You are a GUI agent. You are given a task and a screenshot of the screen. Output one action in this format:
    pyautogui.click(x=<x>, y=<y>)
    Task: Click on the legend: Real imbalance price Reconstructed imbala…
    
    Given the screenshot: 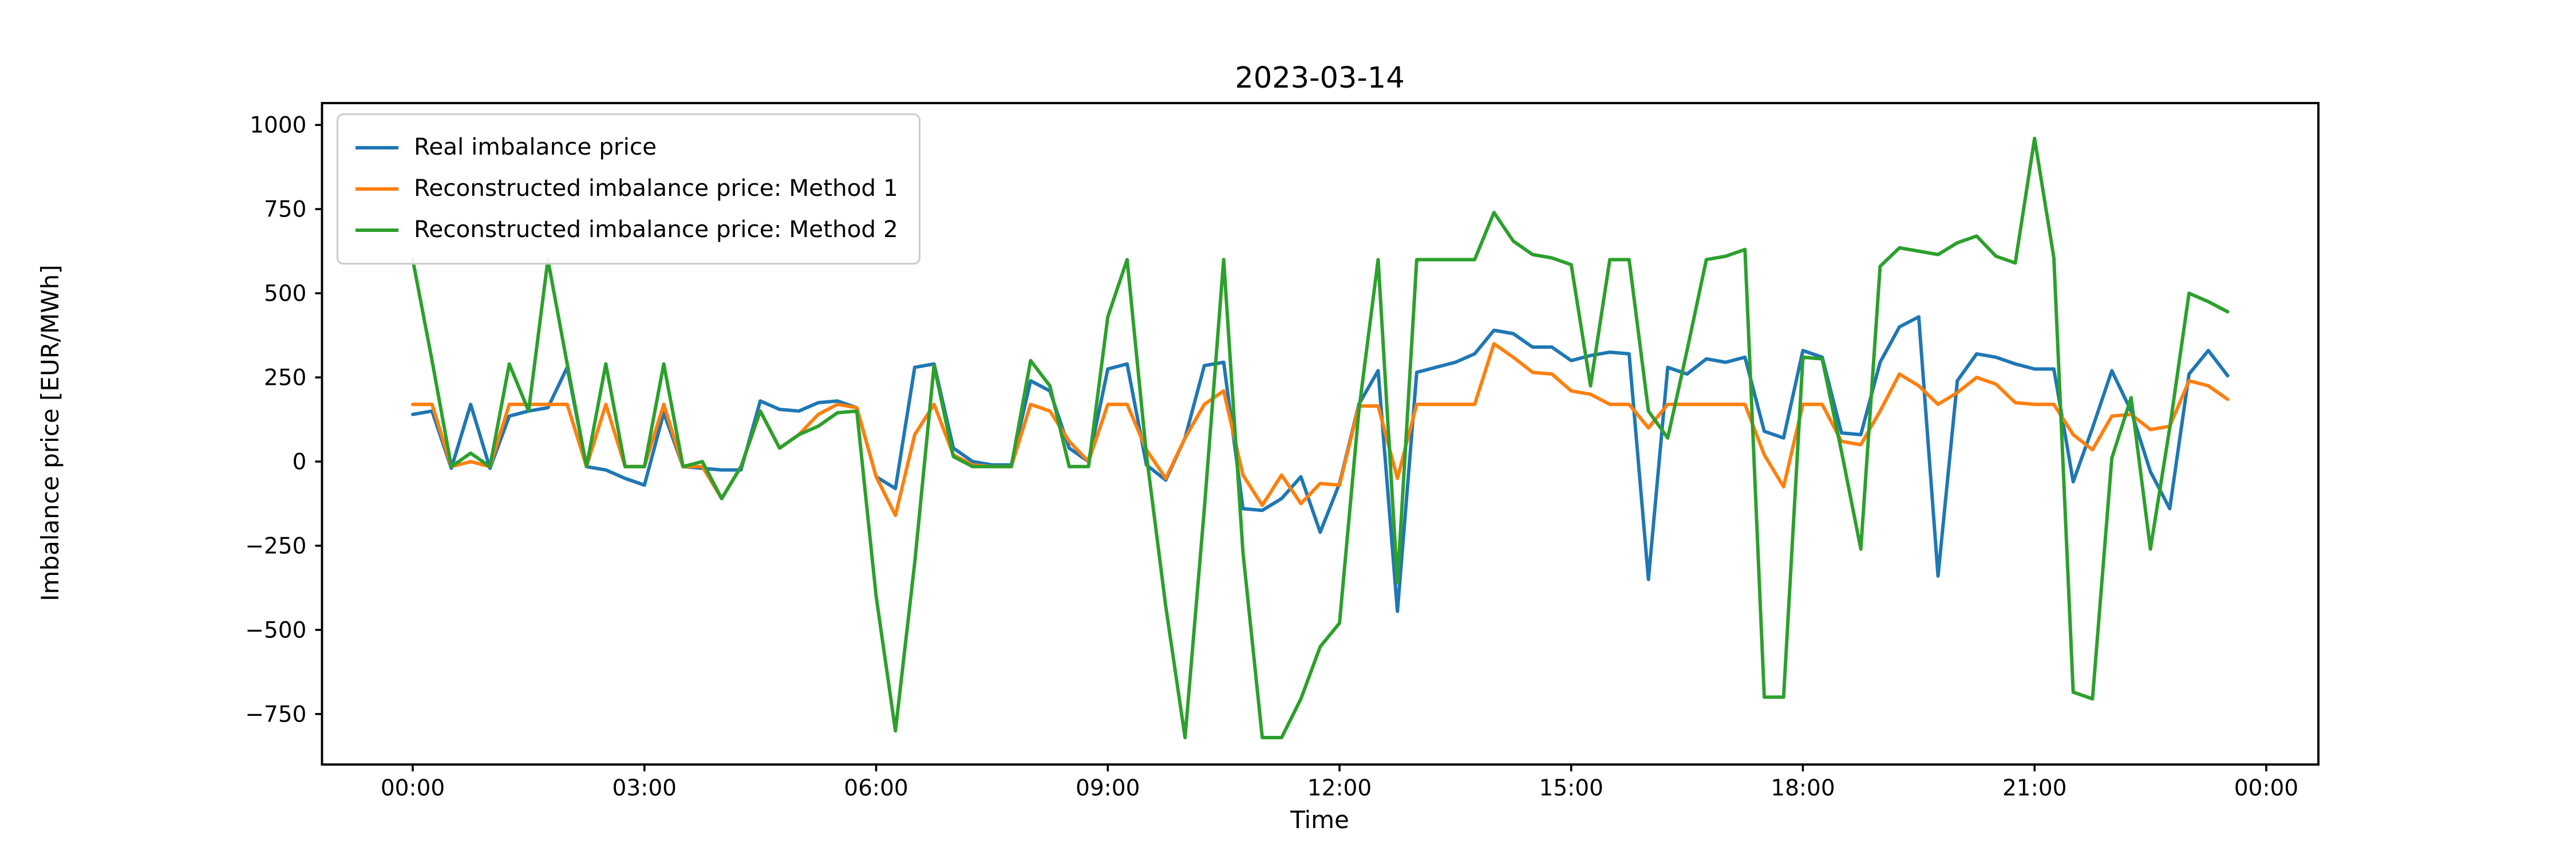 What is the action you would take?
    pyautogui.click(x=628, y=189)
    